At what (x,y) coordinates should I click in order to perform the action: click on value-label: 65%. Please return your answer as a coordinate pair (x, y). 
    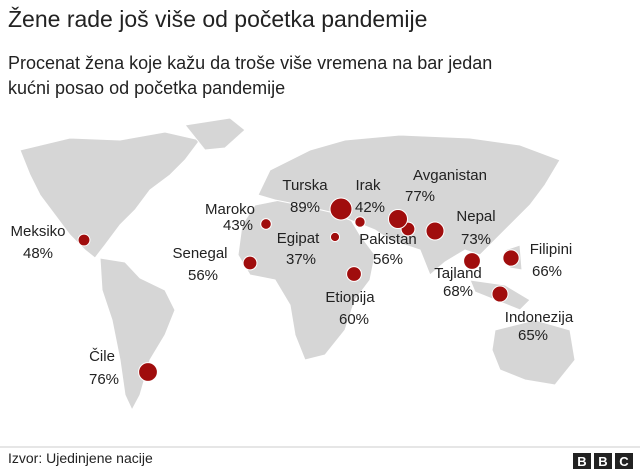
    Looking at the image, I should click on (533, 335).